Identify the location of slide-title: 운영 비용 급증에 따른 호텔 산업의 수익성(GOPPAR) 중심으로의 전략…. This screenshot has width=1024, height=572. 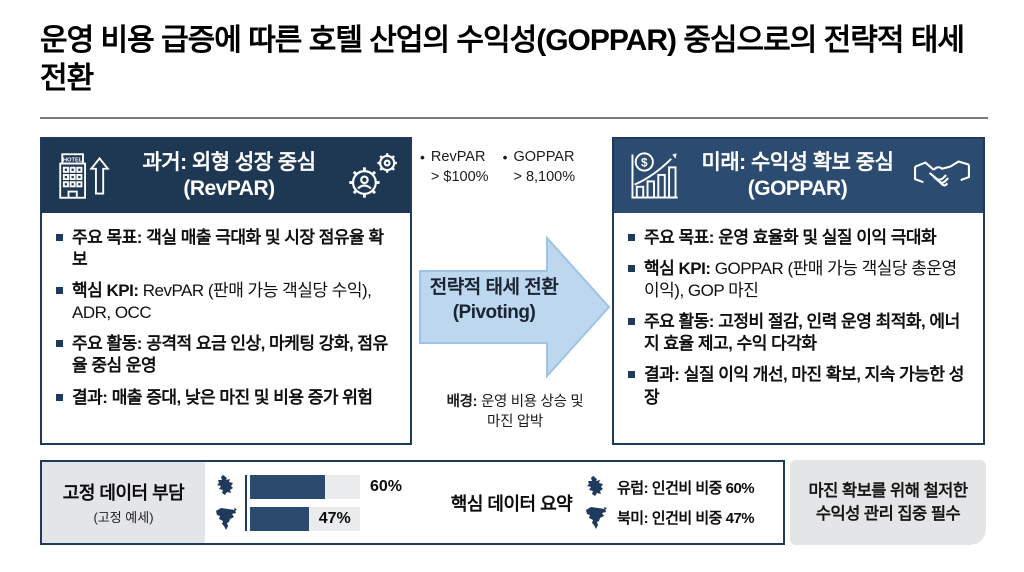
(502, 59).